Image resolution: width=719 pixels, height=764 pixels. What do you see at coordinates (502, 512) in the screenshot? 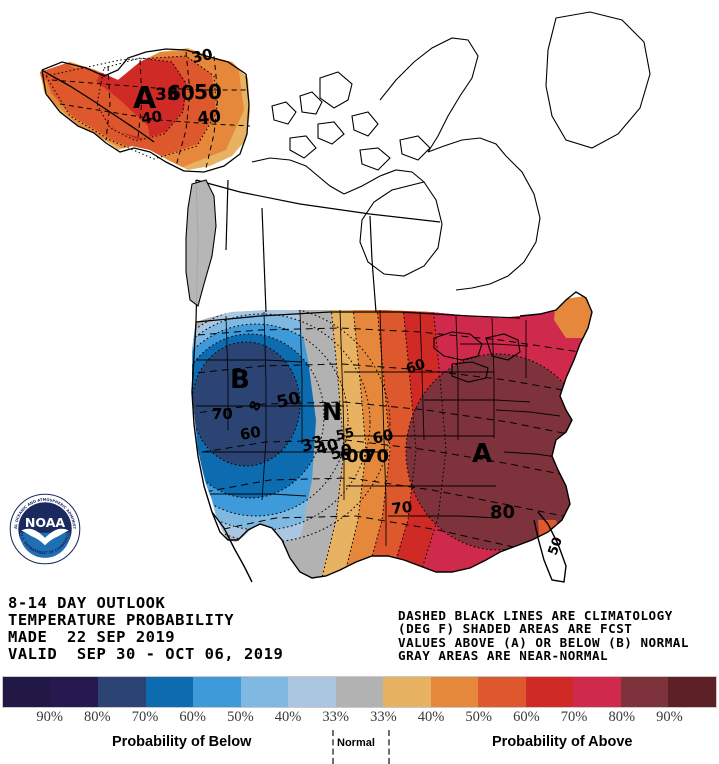
I see `svg-text: 80` at bounding box center [502, 512].